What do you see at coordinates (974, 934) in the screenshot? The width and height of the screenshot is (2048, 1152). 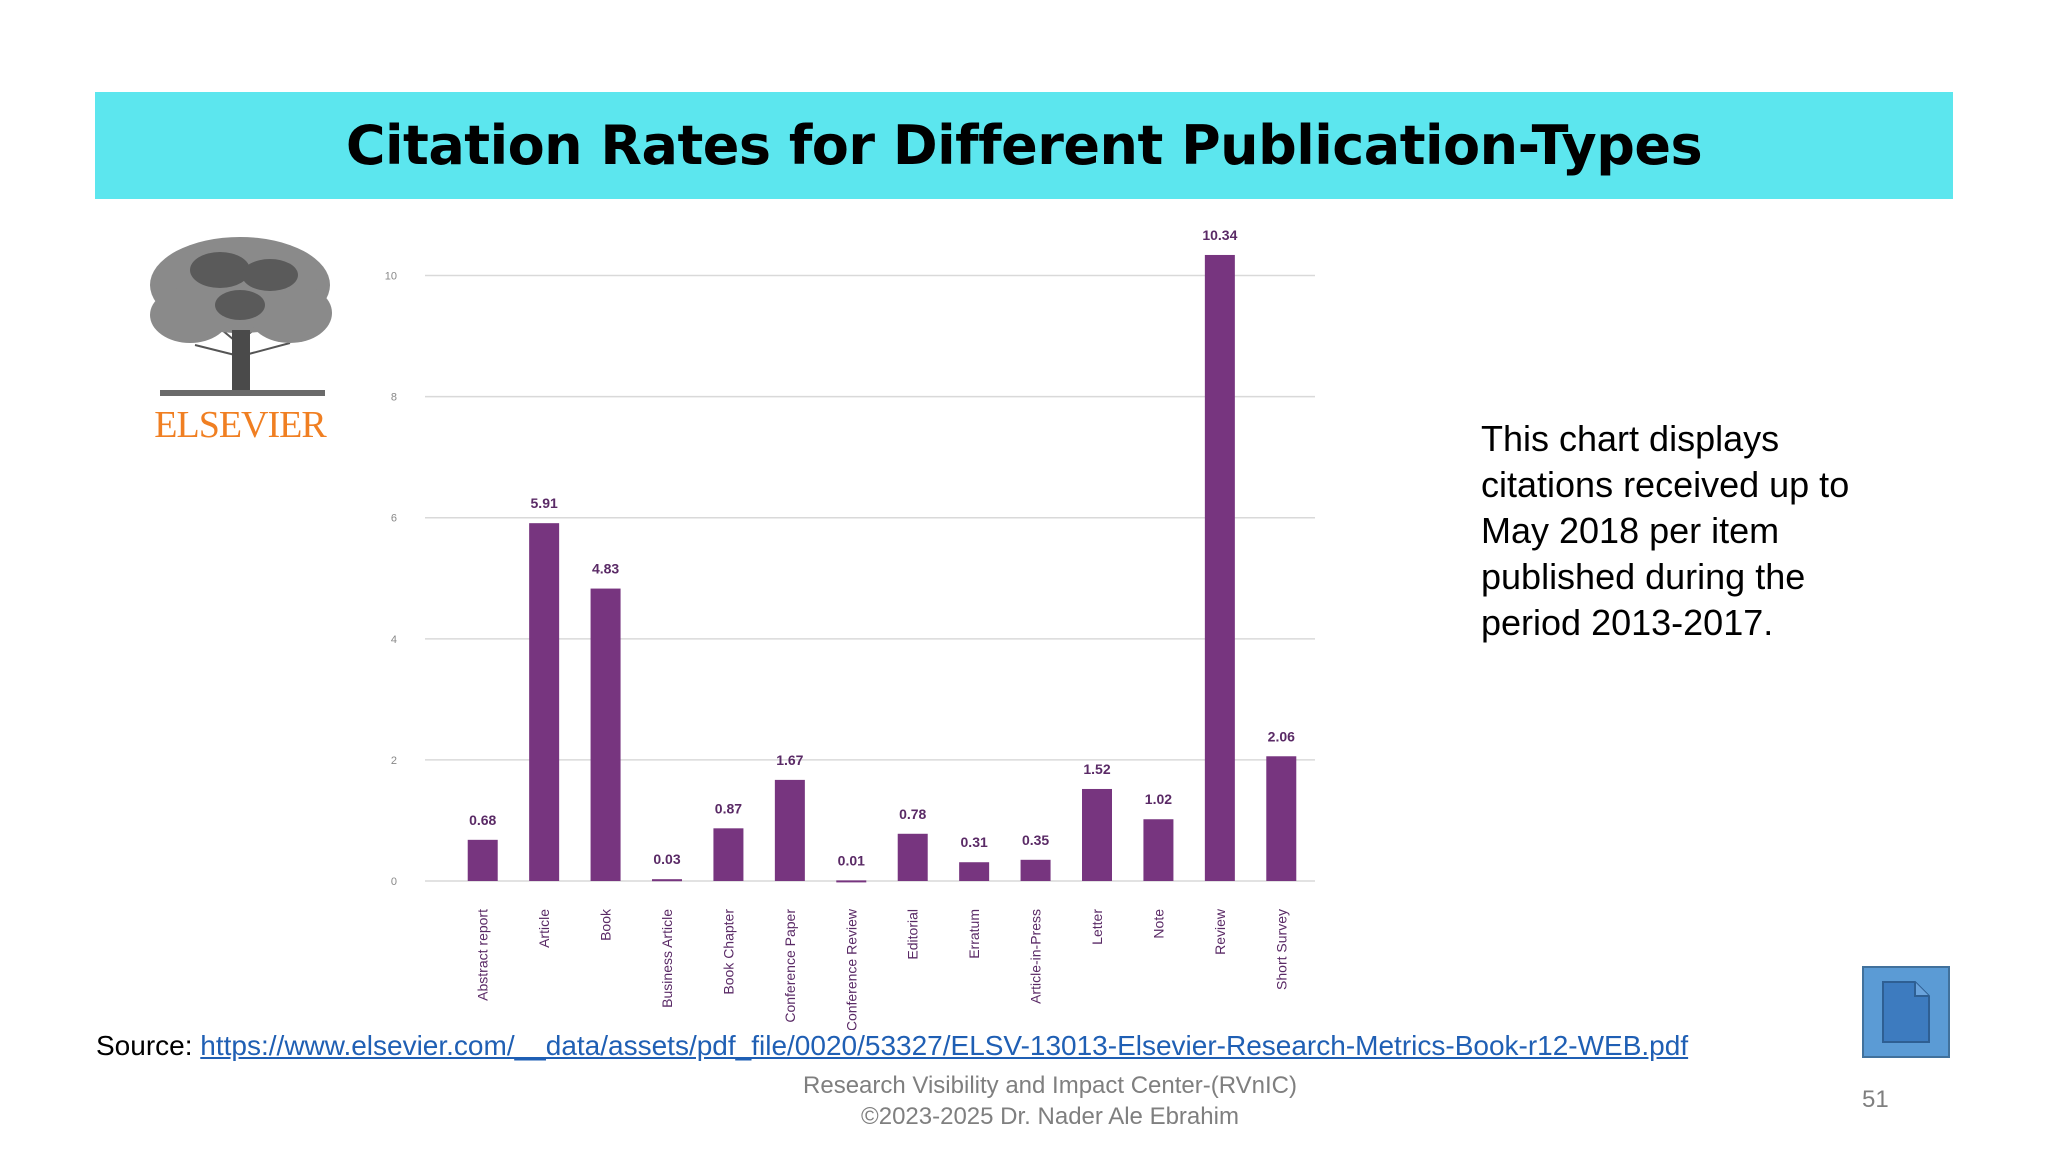 I see `x-tick-label: Erratum` at bounding box center [974, 934].